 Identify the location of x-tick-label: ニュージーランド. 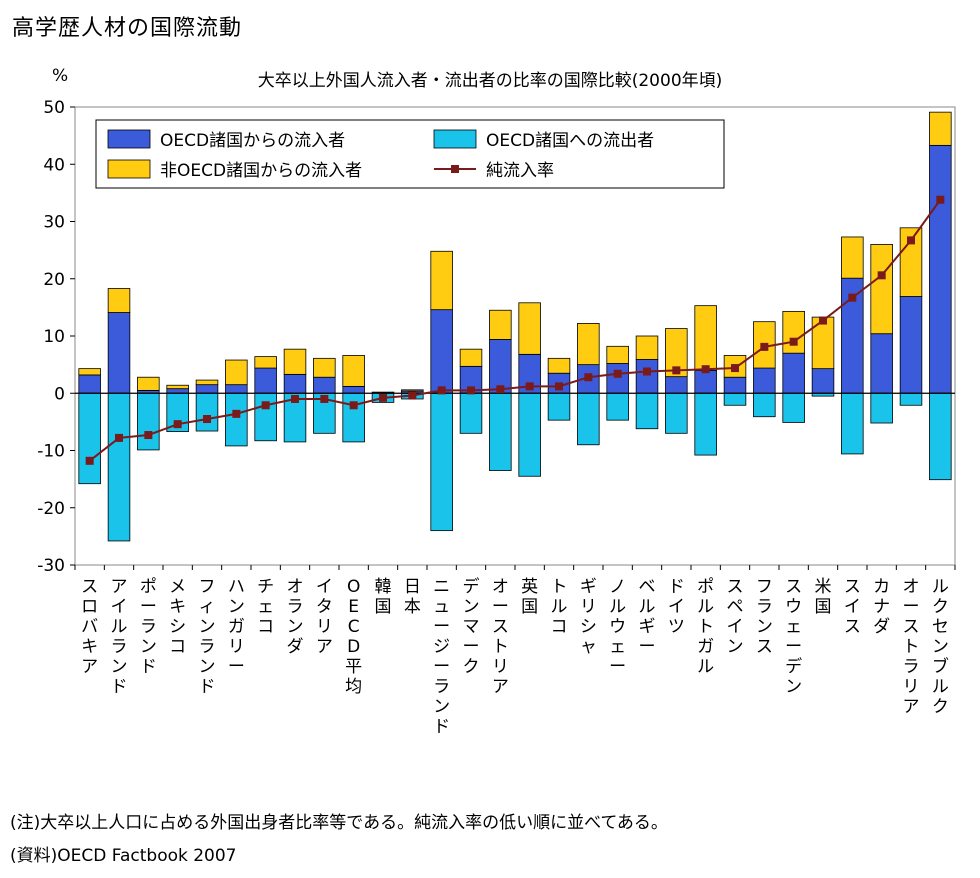
(441, 657).